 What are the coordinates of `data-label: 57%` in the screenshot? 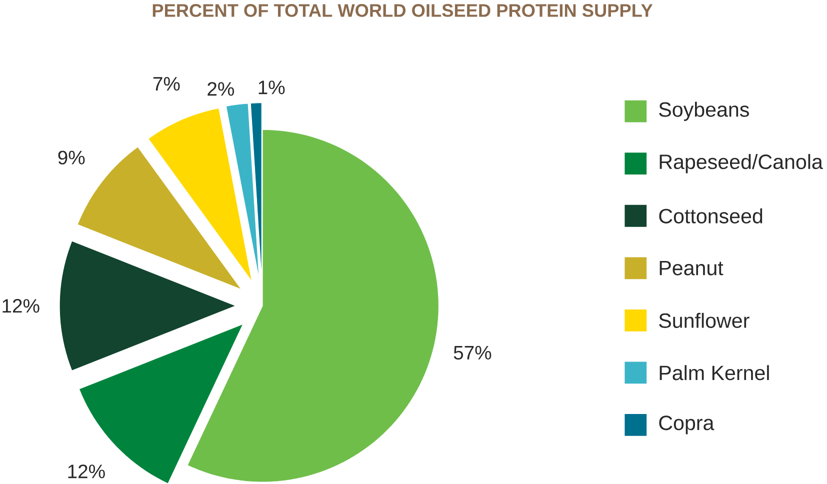 It's located at (473, 353).